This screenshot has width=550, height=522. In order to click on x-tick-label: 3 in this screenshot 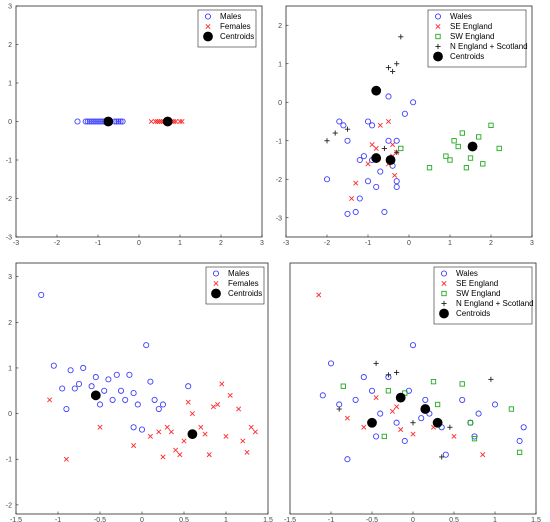, I will do `click(532, 243)`.